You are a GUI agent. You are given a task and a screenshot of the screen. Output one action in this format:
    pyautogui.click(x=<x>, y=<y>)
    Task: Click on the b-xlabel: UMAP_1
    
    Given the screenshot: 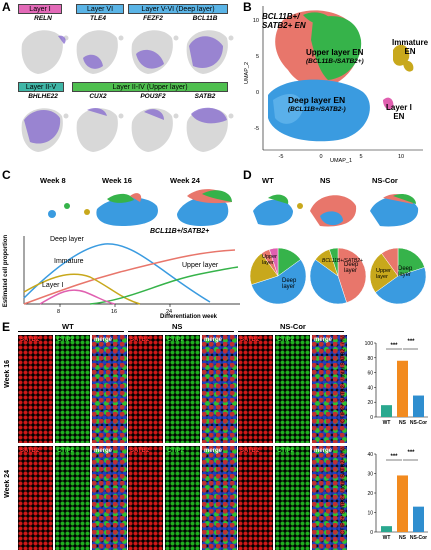 What is the action you would take?
    pyautogui.click(x=341, y=161)
    